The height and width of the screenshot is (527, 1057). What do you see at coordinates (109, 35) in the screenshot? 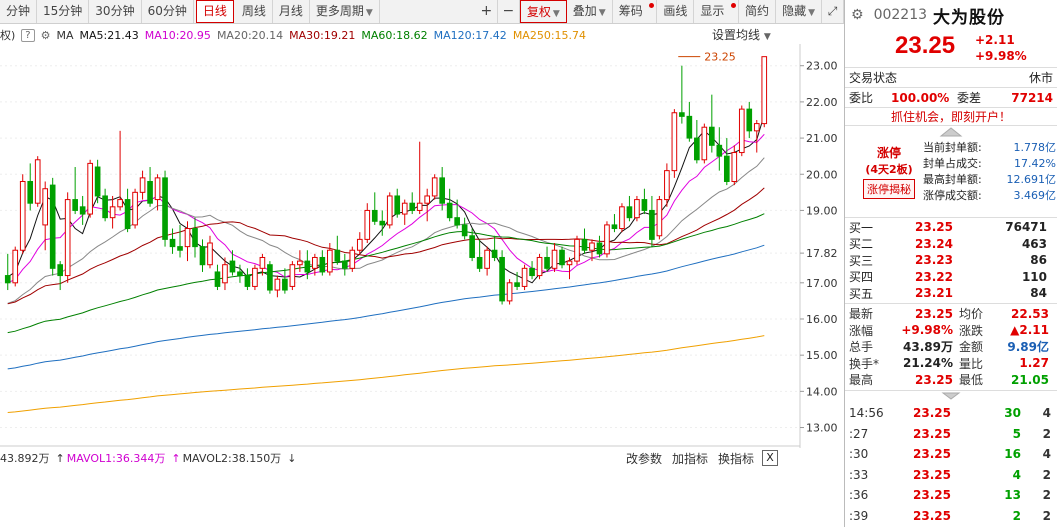
I see `ma5-value: MA5:21.43` at bounding box center [109, 35].